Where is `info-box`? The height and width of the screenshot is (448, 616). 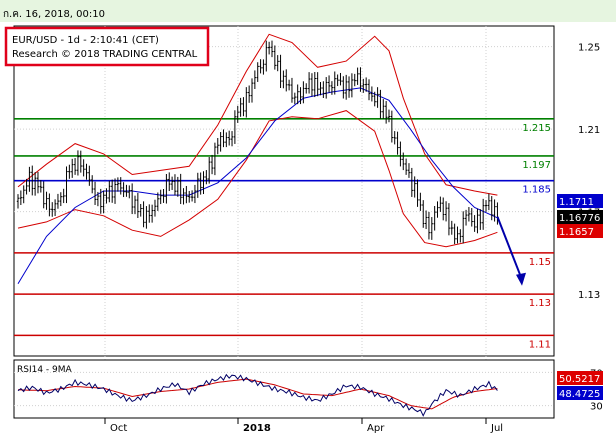 info-box is located at coordinates (107, 46).